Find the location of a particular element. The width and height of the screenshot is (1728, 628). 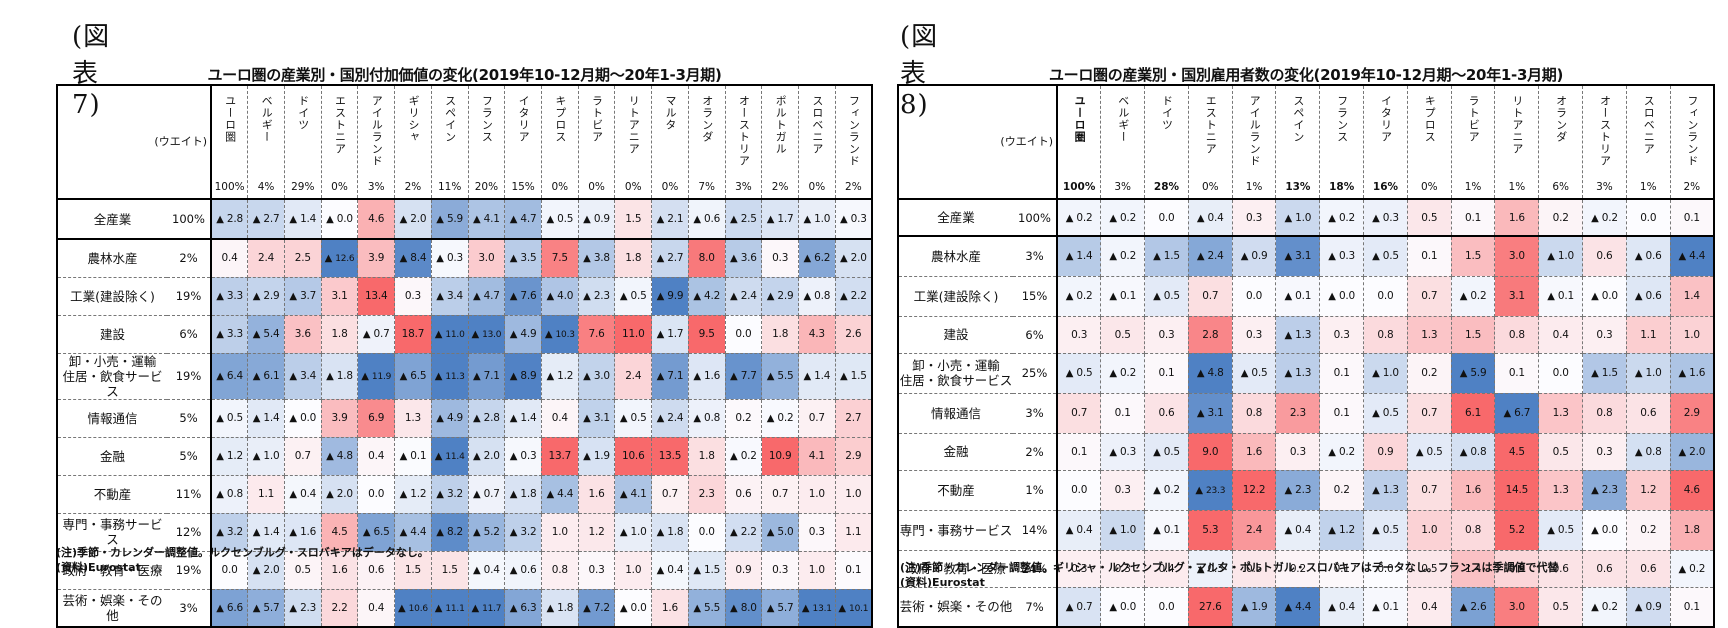

column-header-11: オランダ 6% is located at coordinates (1560, 142).